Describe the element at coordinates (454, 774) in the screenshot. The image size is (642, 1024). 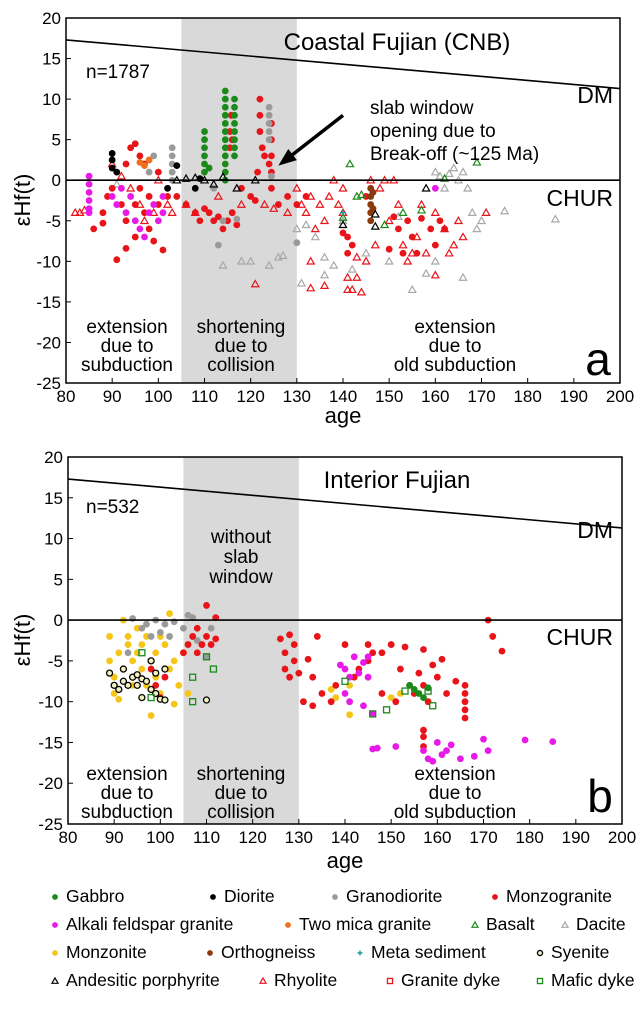
I see `right-text-1: extension` at that location.